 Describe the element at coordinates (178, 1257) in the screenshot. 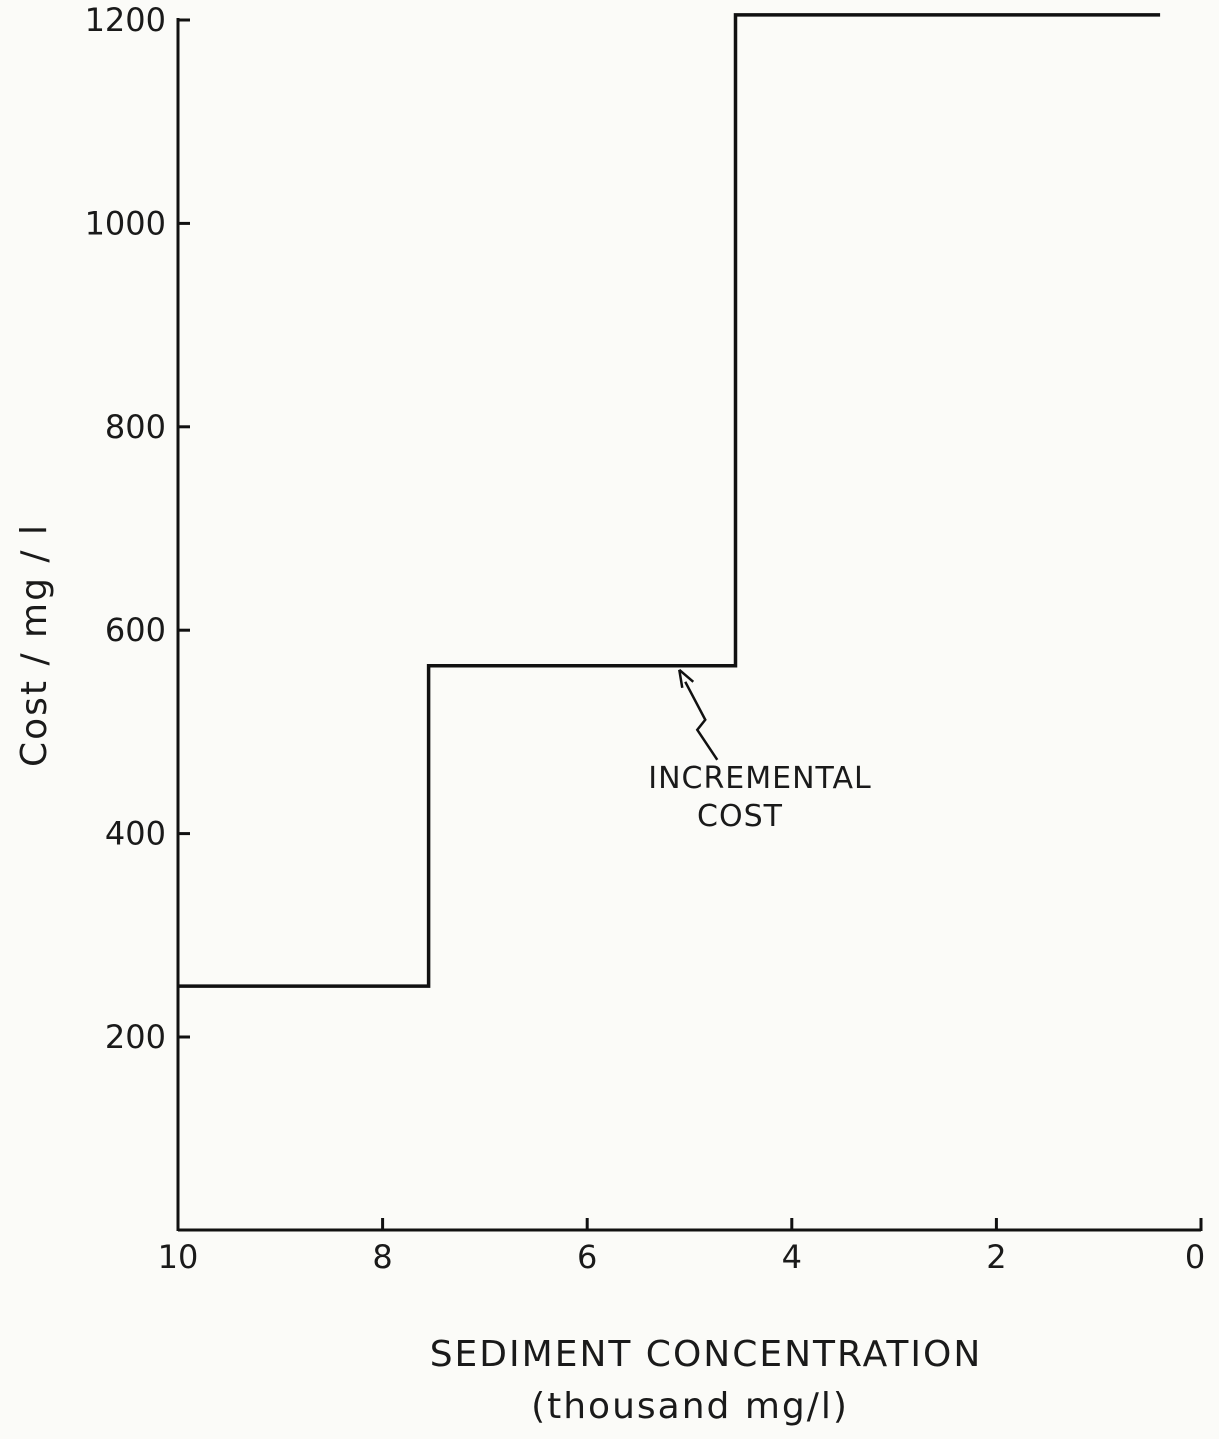

I see `x-tick-label: 10` at that location.